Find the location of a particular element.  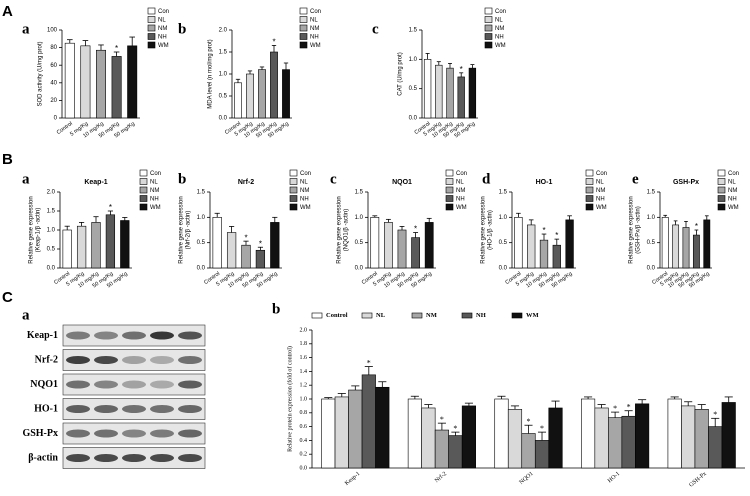

y-tick-label: 1.6 is located at coordinates (304, 358).